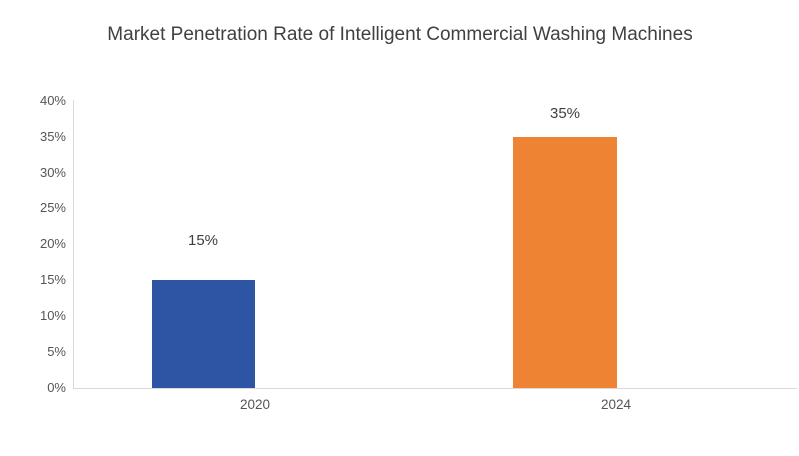 Image resolution: width=799 pixels, height=456 pixels. What do you see at coordinates (52, 100) in the screenshot?
I see `y-axis-tick-label: 40%` at bounding box center [52, 100].